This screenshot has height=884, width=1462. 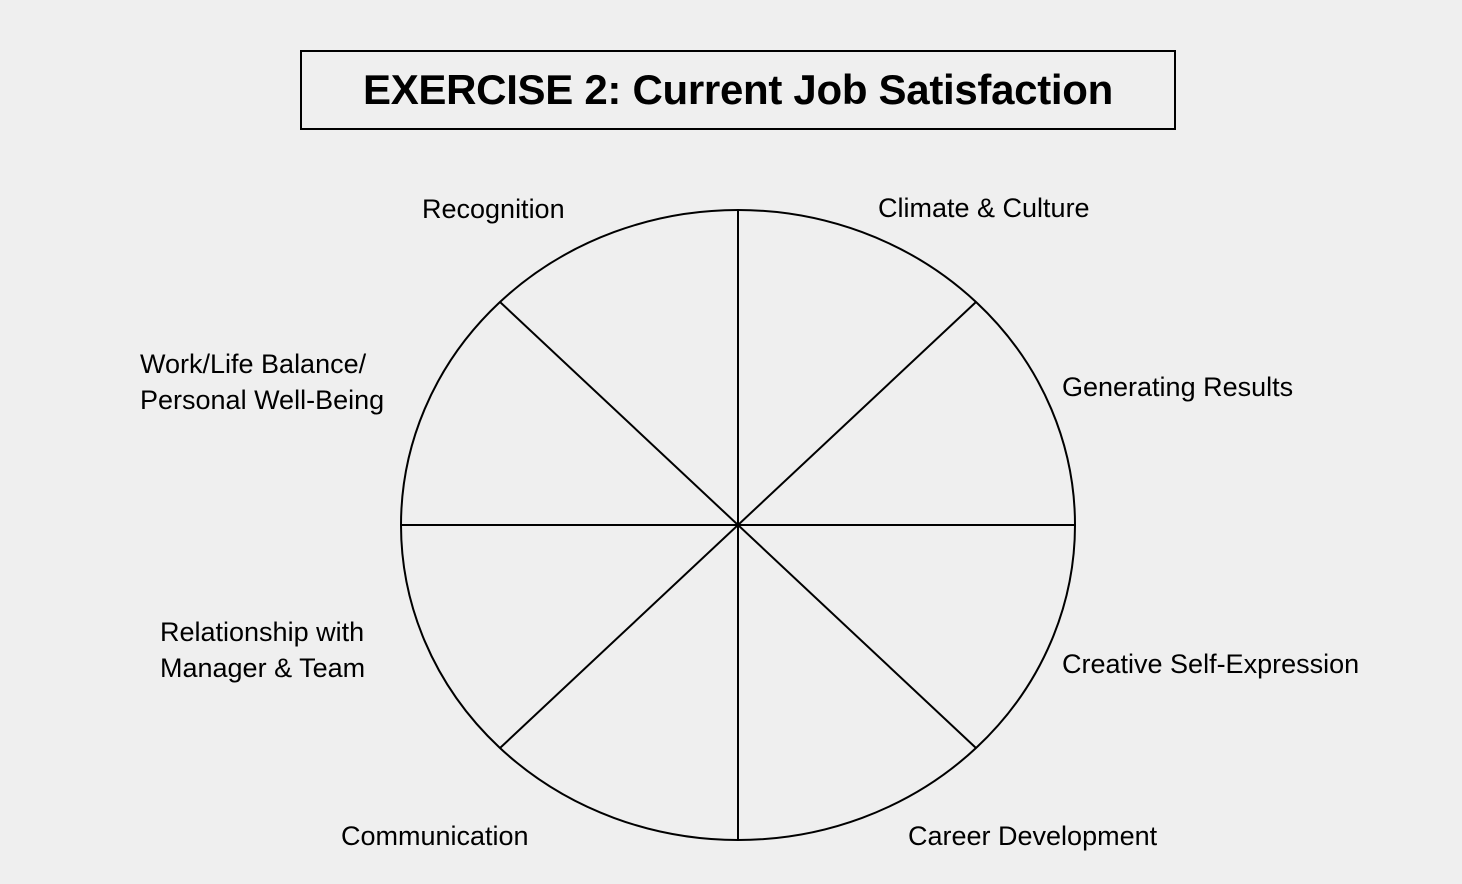 I want to click on segment-label-line: Work/Life Balance/, so click(x=253, y=364).